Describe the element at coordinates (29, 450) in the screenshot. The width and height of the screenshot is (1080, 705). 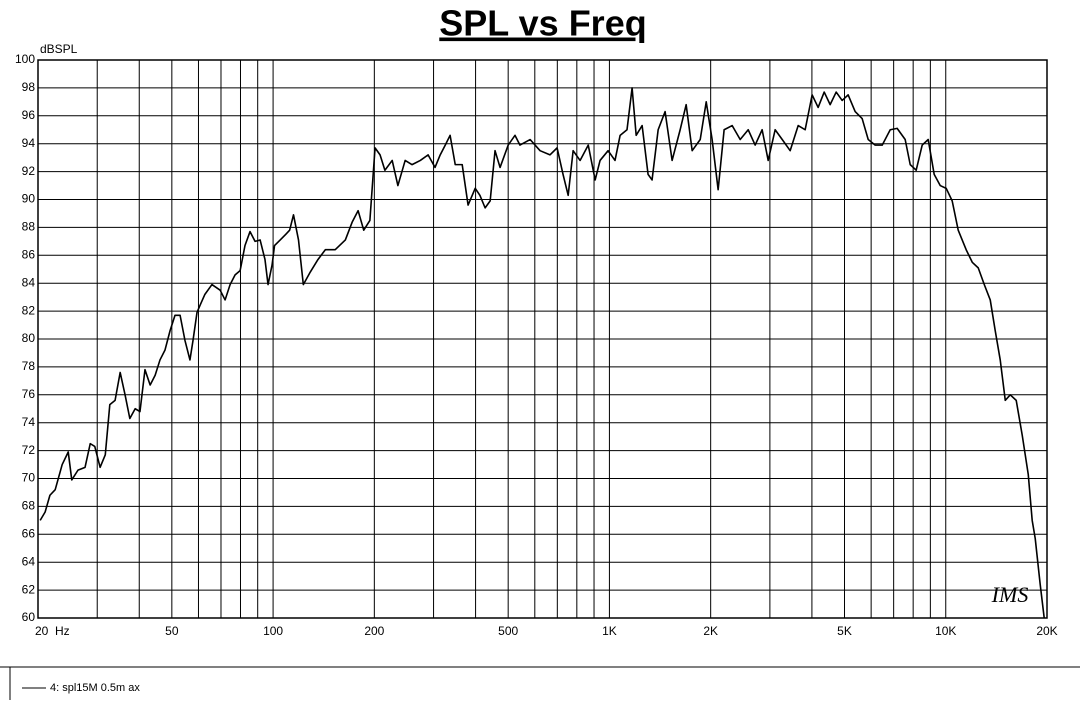
I see `y-tick-label: 72` at that location.